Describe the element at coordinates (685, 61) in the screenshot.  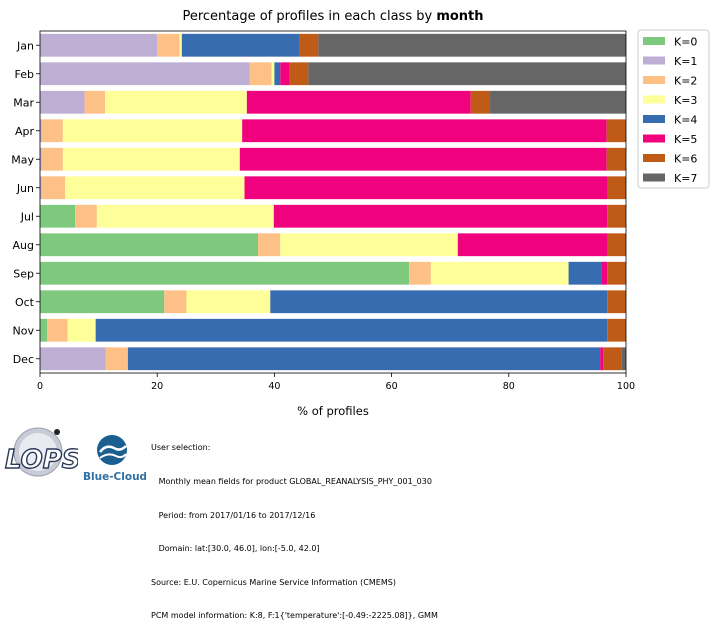
I see `legend-label: K=1` at that location.